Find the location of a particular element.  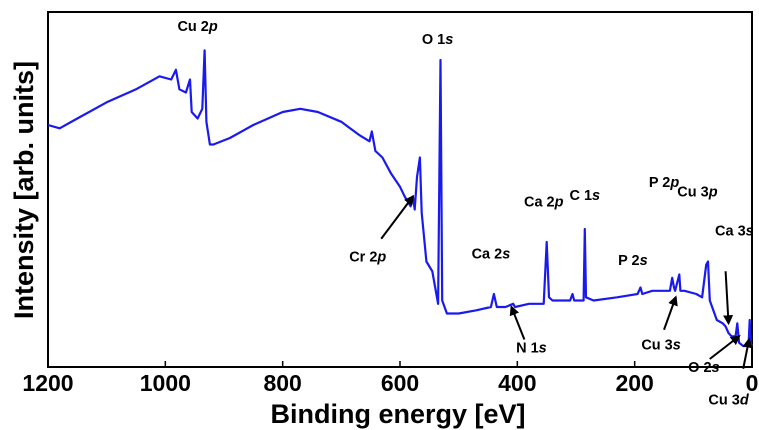

x-tick-label: 600 is located at coordinates (400, 383).